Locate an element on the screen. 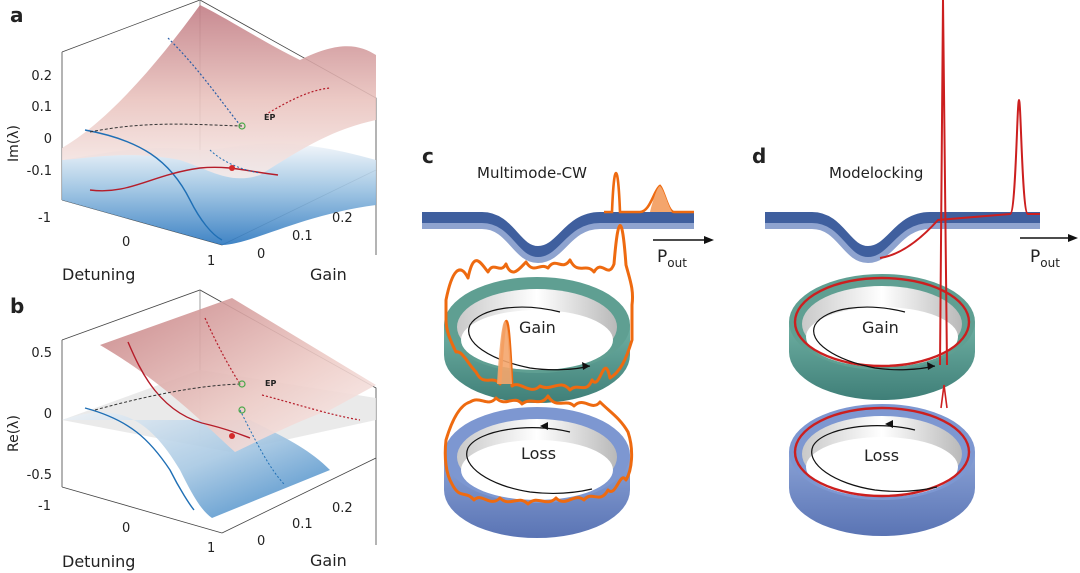  cw-field-waveguide is located at coordinates (649, 193).